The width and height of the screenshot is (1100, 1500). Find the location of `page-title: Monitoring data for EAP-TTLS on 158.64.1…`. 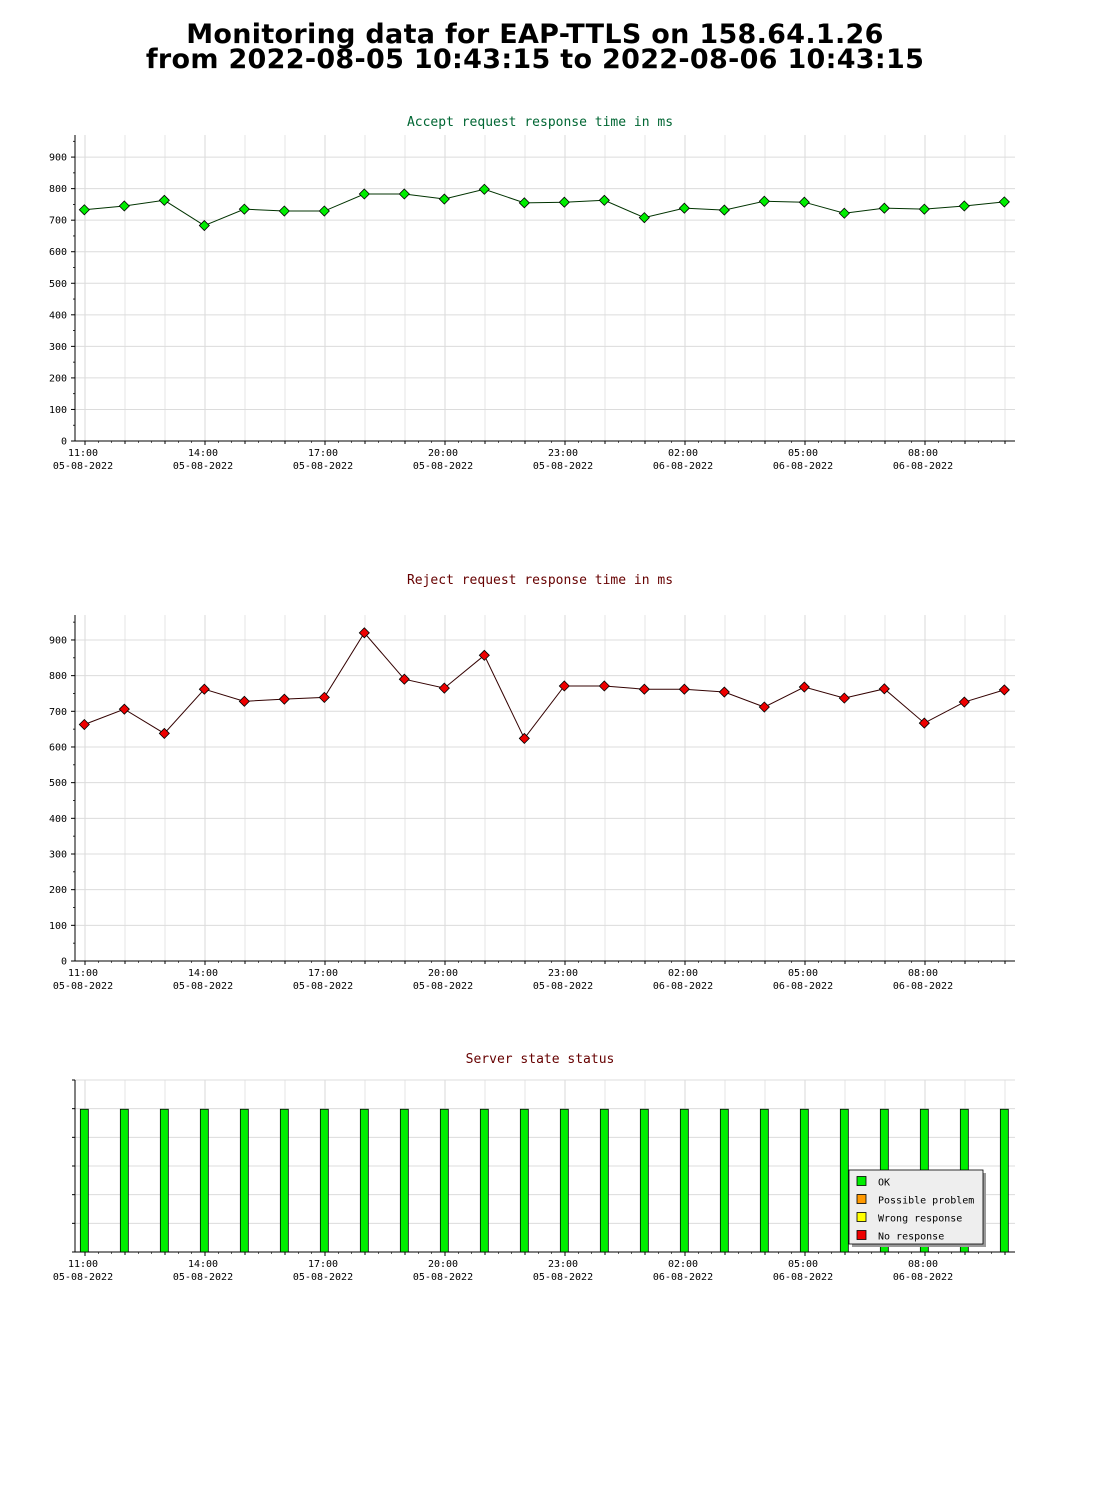

page-title: Monitoring data for EAP-TTLS on 158.64.1… is located at coordinates (535, 47).